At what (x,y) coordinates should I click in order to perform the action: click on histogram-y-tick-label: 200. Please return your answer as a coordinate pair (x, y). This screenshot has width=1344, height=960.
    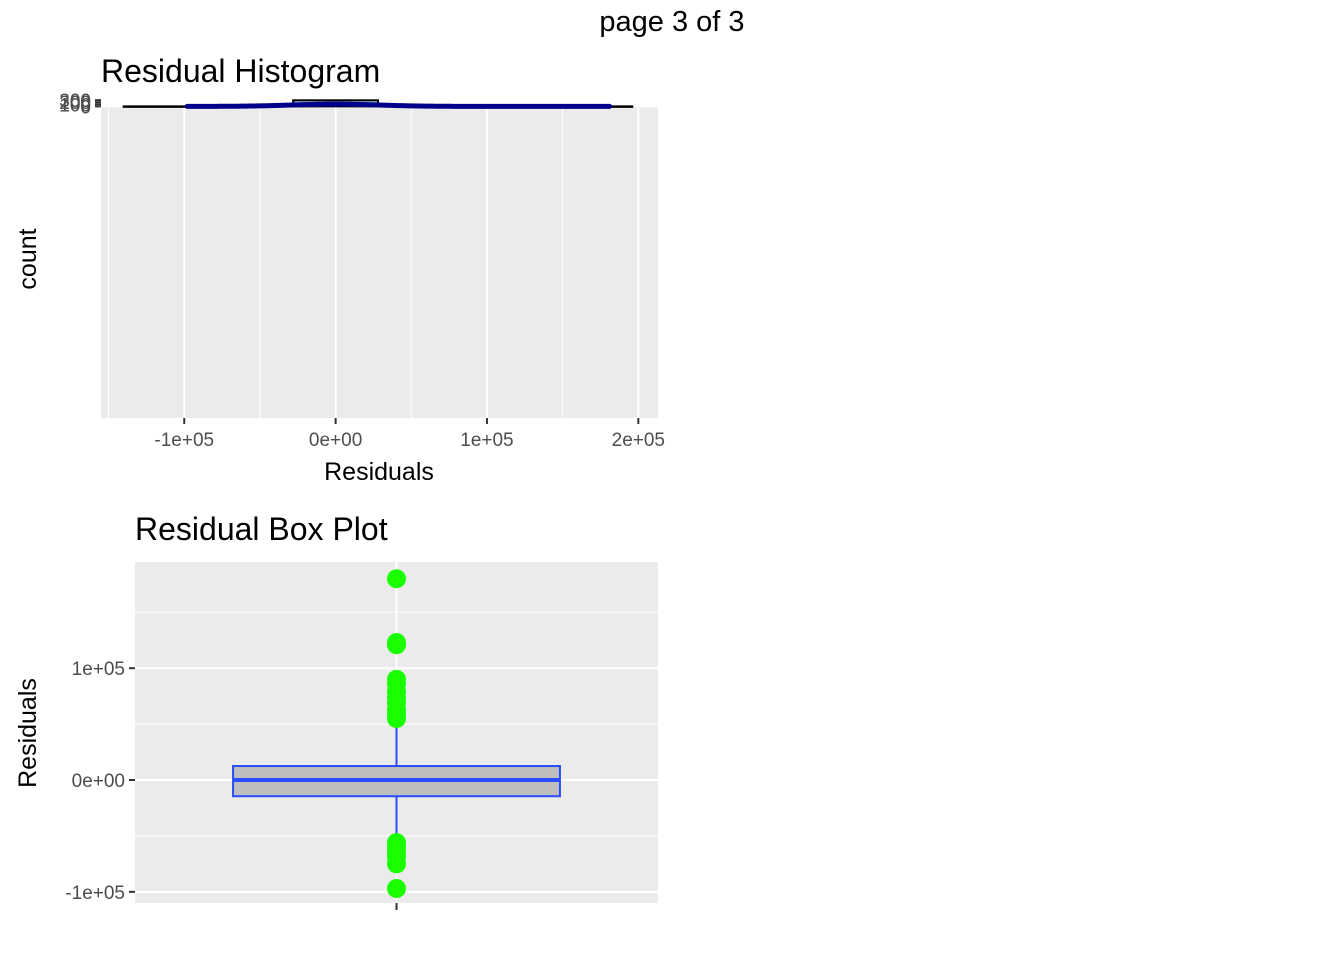
    Looking at the image, I should click on (75, 103).